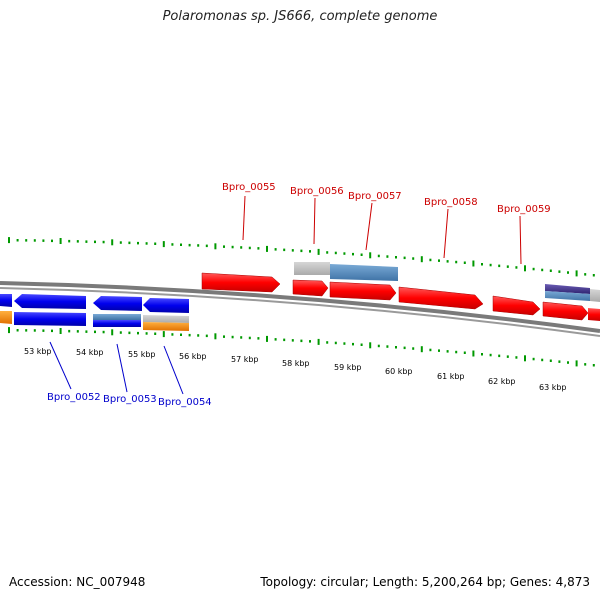 The width and height of the screenshot is (600, 600). What do you see at coordinates (312, 268) in the screenshot?
I see `gene-grey-feature` at bounding box center [312, 268].